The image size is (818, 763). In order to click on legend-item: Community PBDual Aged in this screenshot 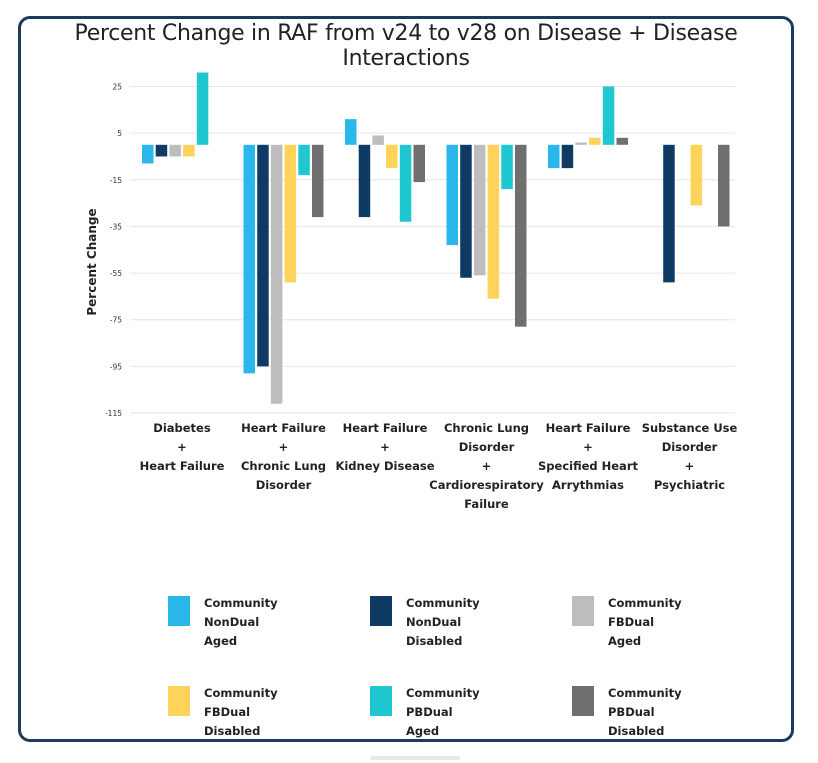, I will do `click(450, 721)`.